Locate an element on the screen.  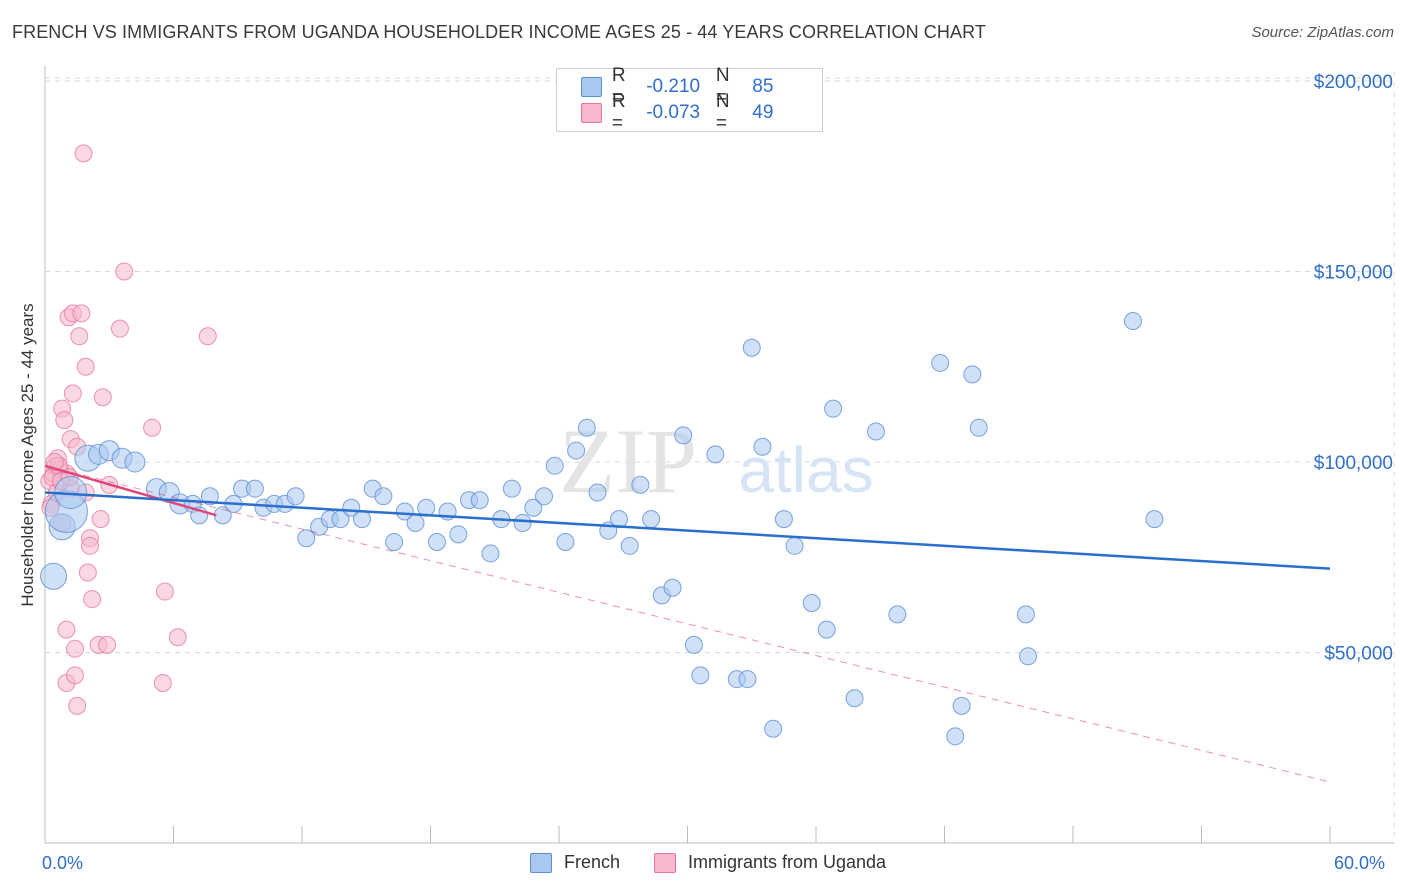
y-tick-label: $150,000 is located at coordinates (1353, 273).